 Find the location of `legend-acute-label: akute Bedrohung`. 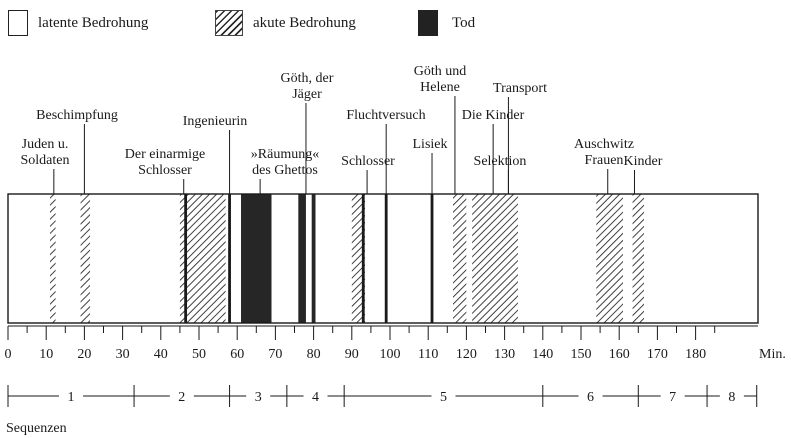

legend-acute-label: akute Bedrohung is located at coordinates (304, 22).